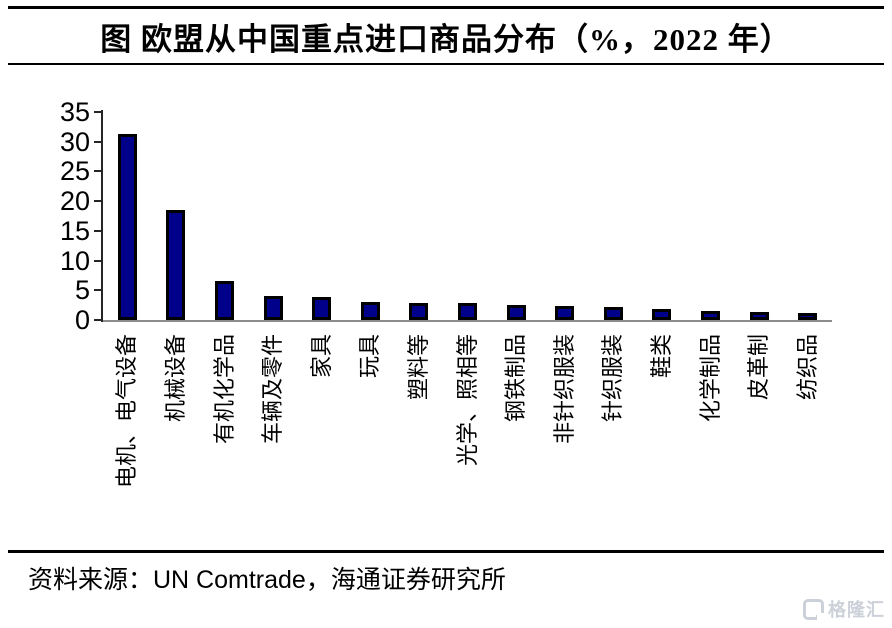 This screenshot has width=892, height=628. What do you see at coordinates (612, 378) in the screenshot?
I see `x-label-10: 针织服装` at bounding box center [612, 378].